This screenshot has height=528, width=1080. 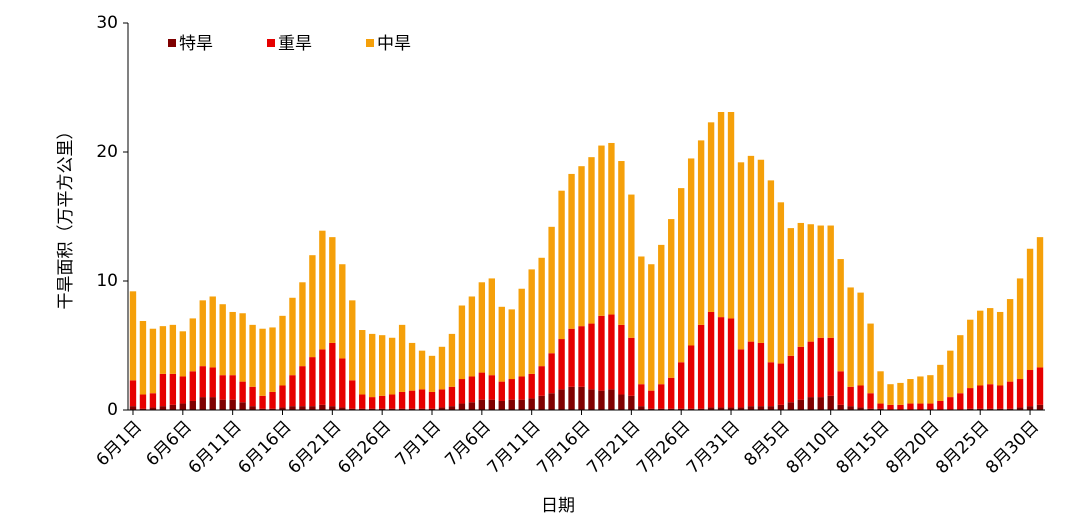 What do you see at coordinates (563, 447) in the screenshot?
I see `x-tick-label: 7月16日` at bounding box center [563, 447].